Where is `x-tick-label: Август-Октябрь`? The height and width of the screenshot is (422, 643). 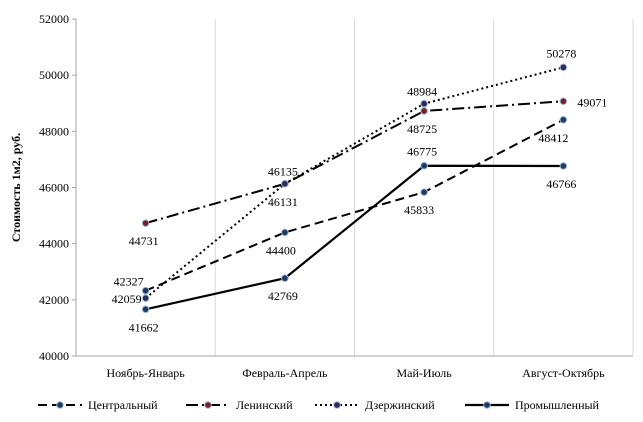
x-tick-label: Август-Октябрь is located at coordinates (563, 373).